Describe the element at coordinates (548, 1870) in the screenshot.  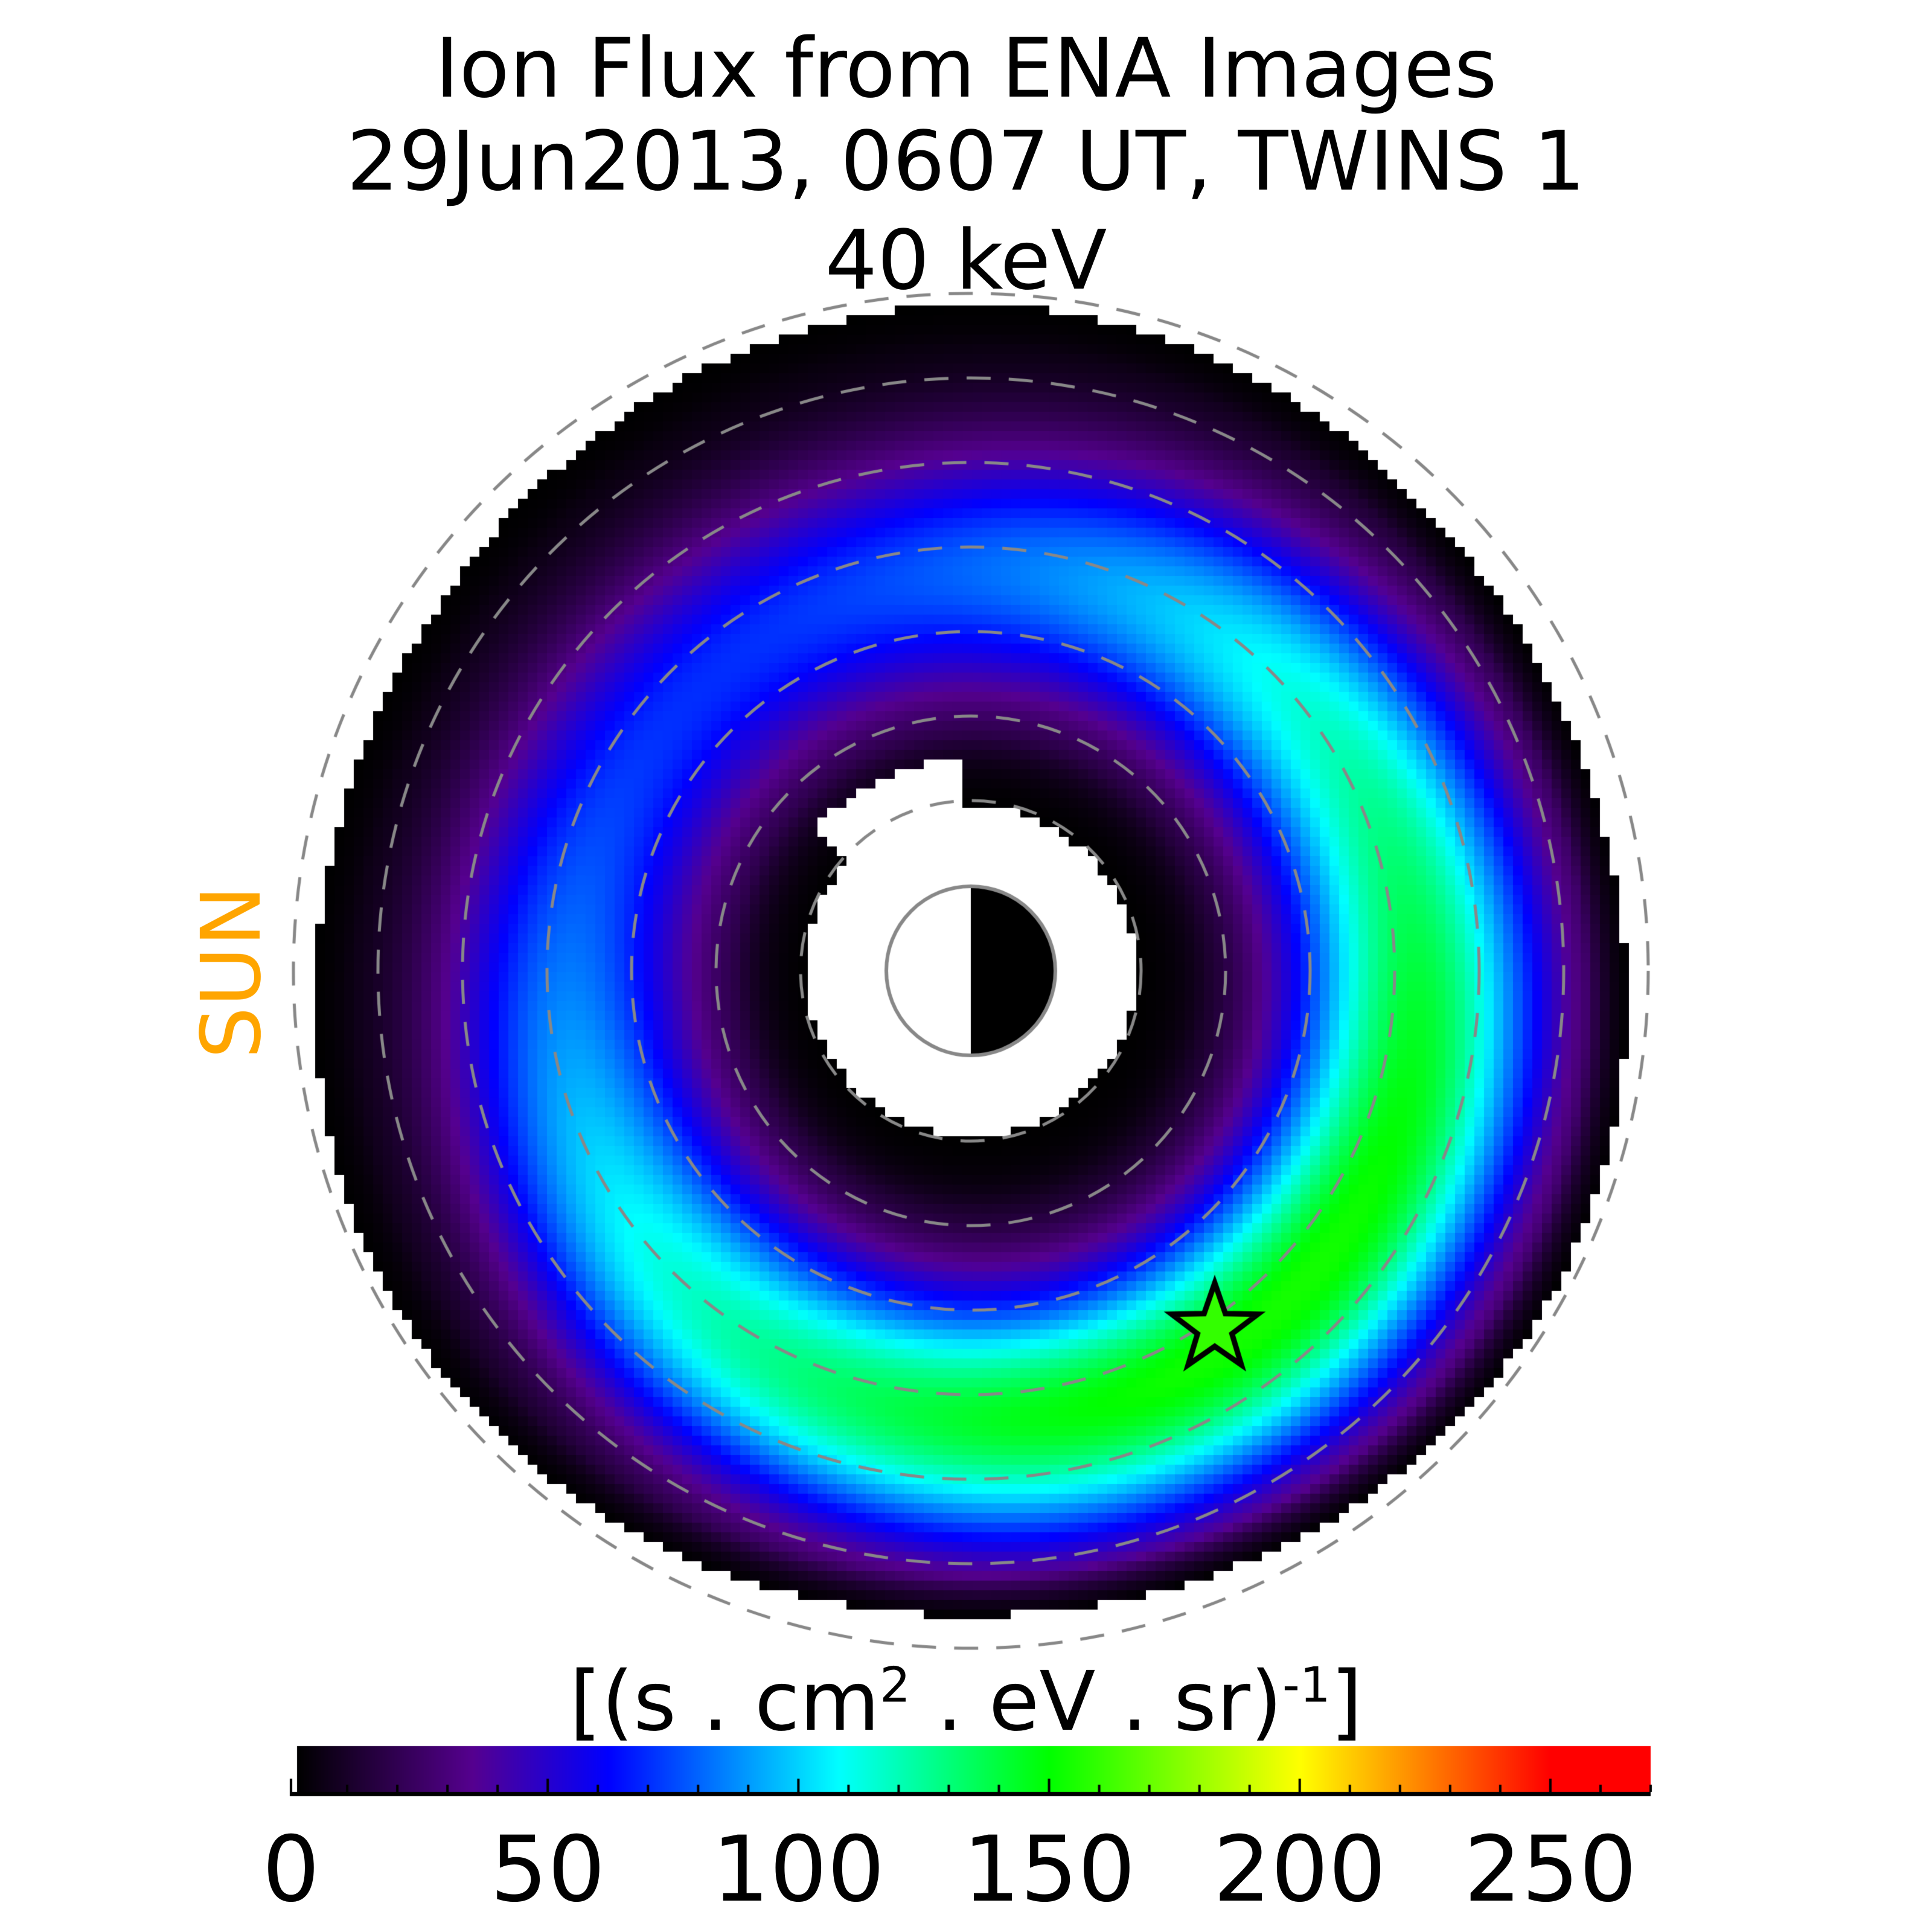
I see `colorbar-tick-label: 50` at that location.